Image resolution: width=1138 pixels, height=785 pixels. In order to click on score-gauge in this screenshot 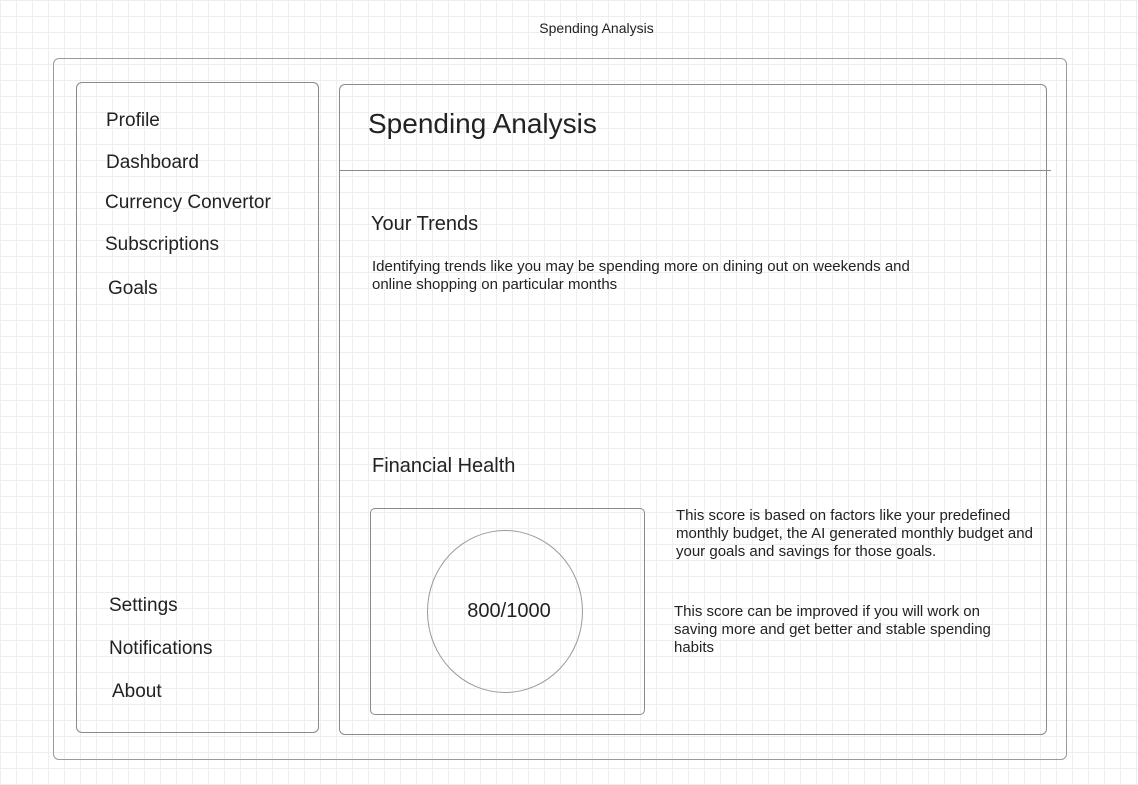, I will do `click(505, 611)`.